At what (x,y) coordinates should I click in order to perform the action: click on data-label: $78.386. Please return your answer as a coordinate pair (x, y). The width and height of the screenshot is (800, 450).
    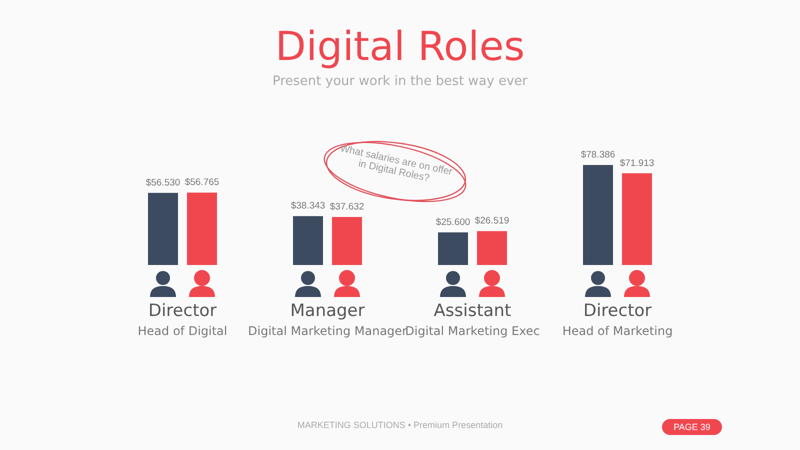
    Looking at the image, I should click on (598, 155).